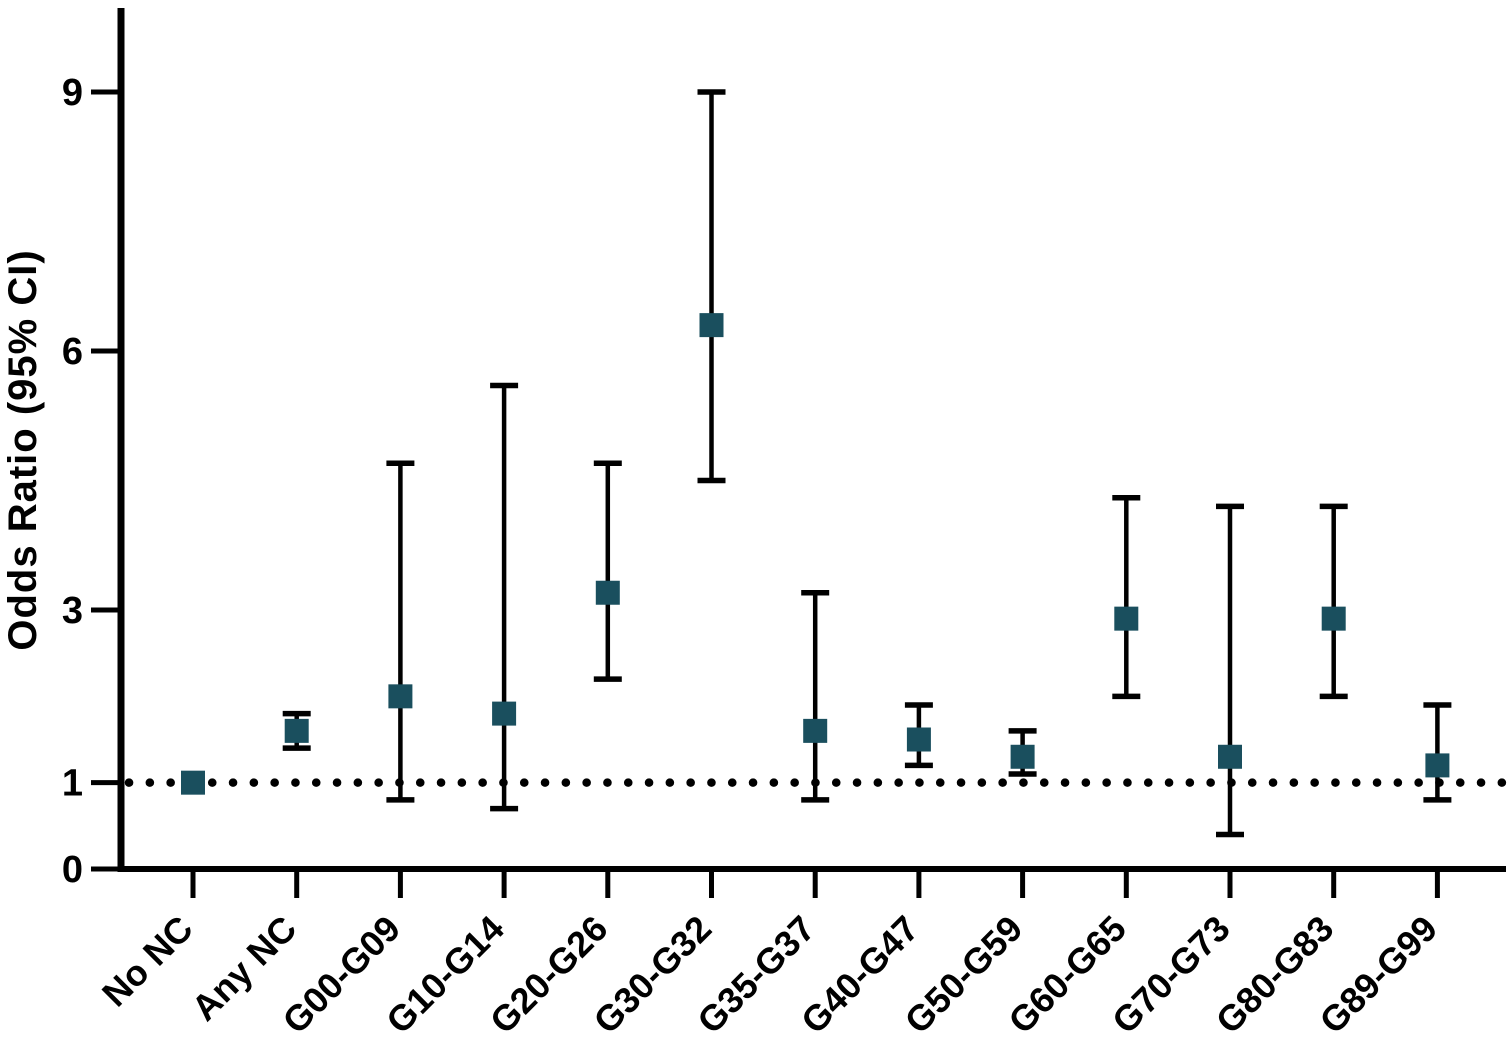 The height and width of the screenshot is (1044, 1511). I want to click on marker-G70-G73, so click(1230, 756).